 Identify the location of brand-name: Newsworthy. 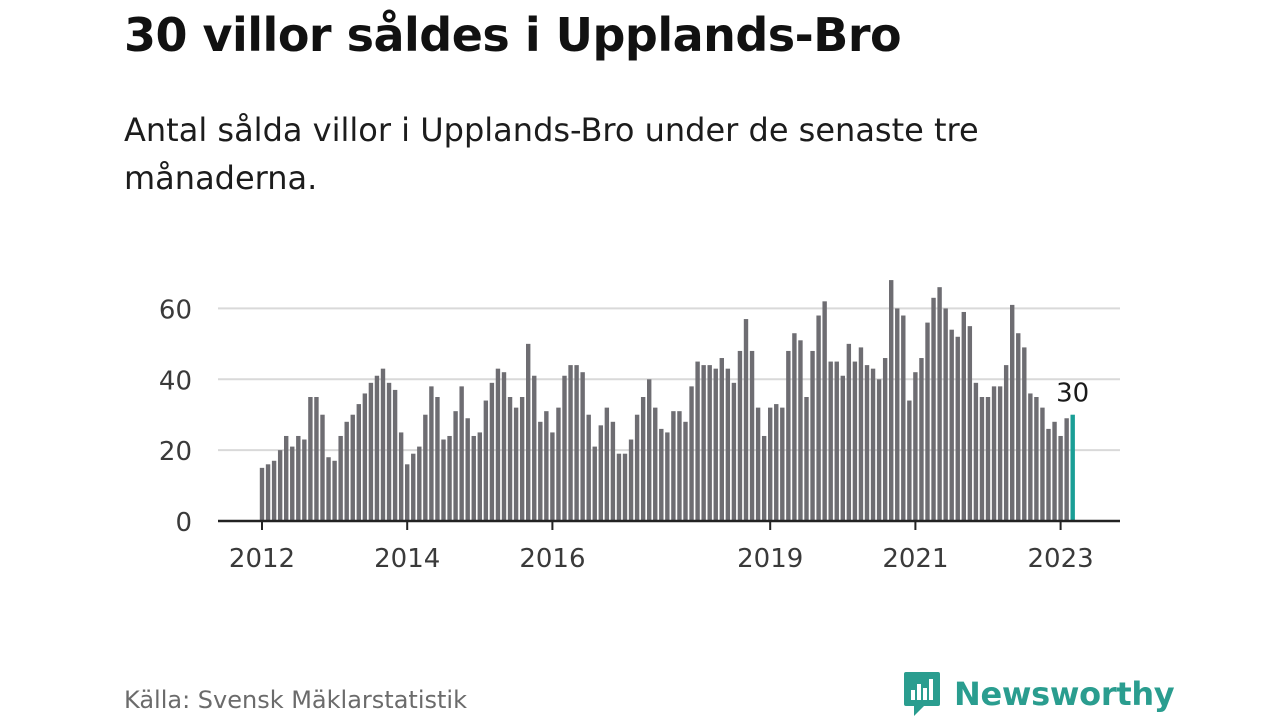
(1064, 694).